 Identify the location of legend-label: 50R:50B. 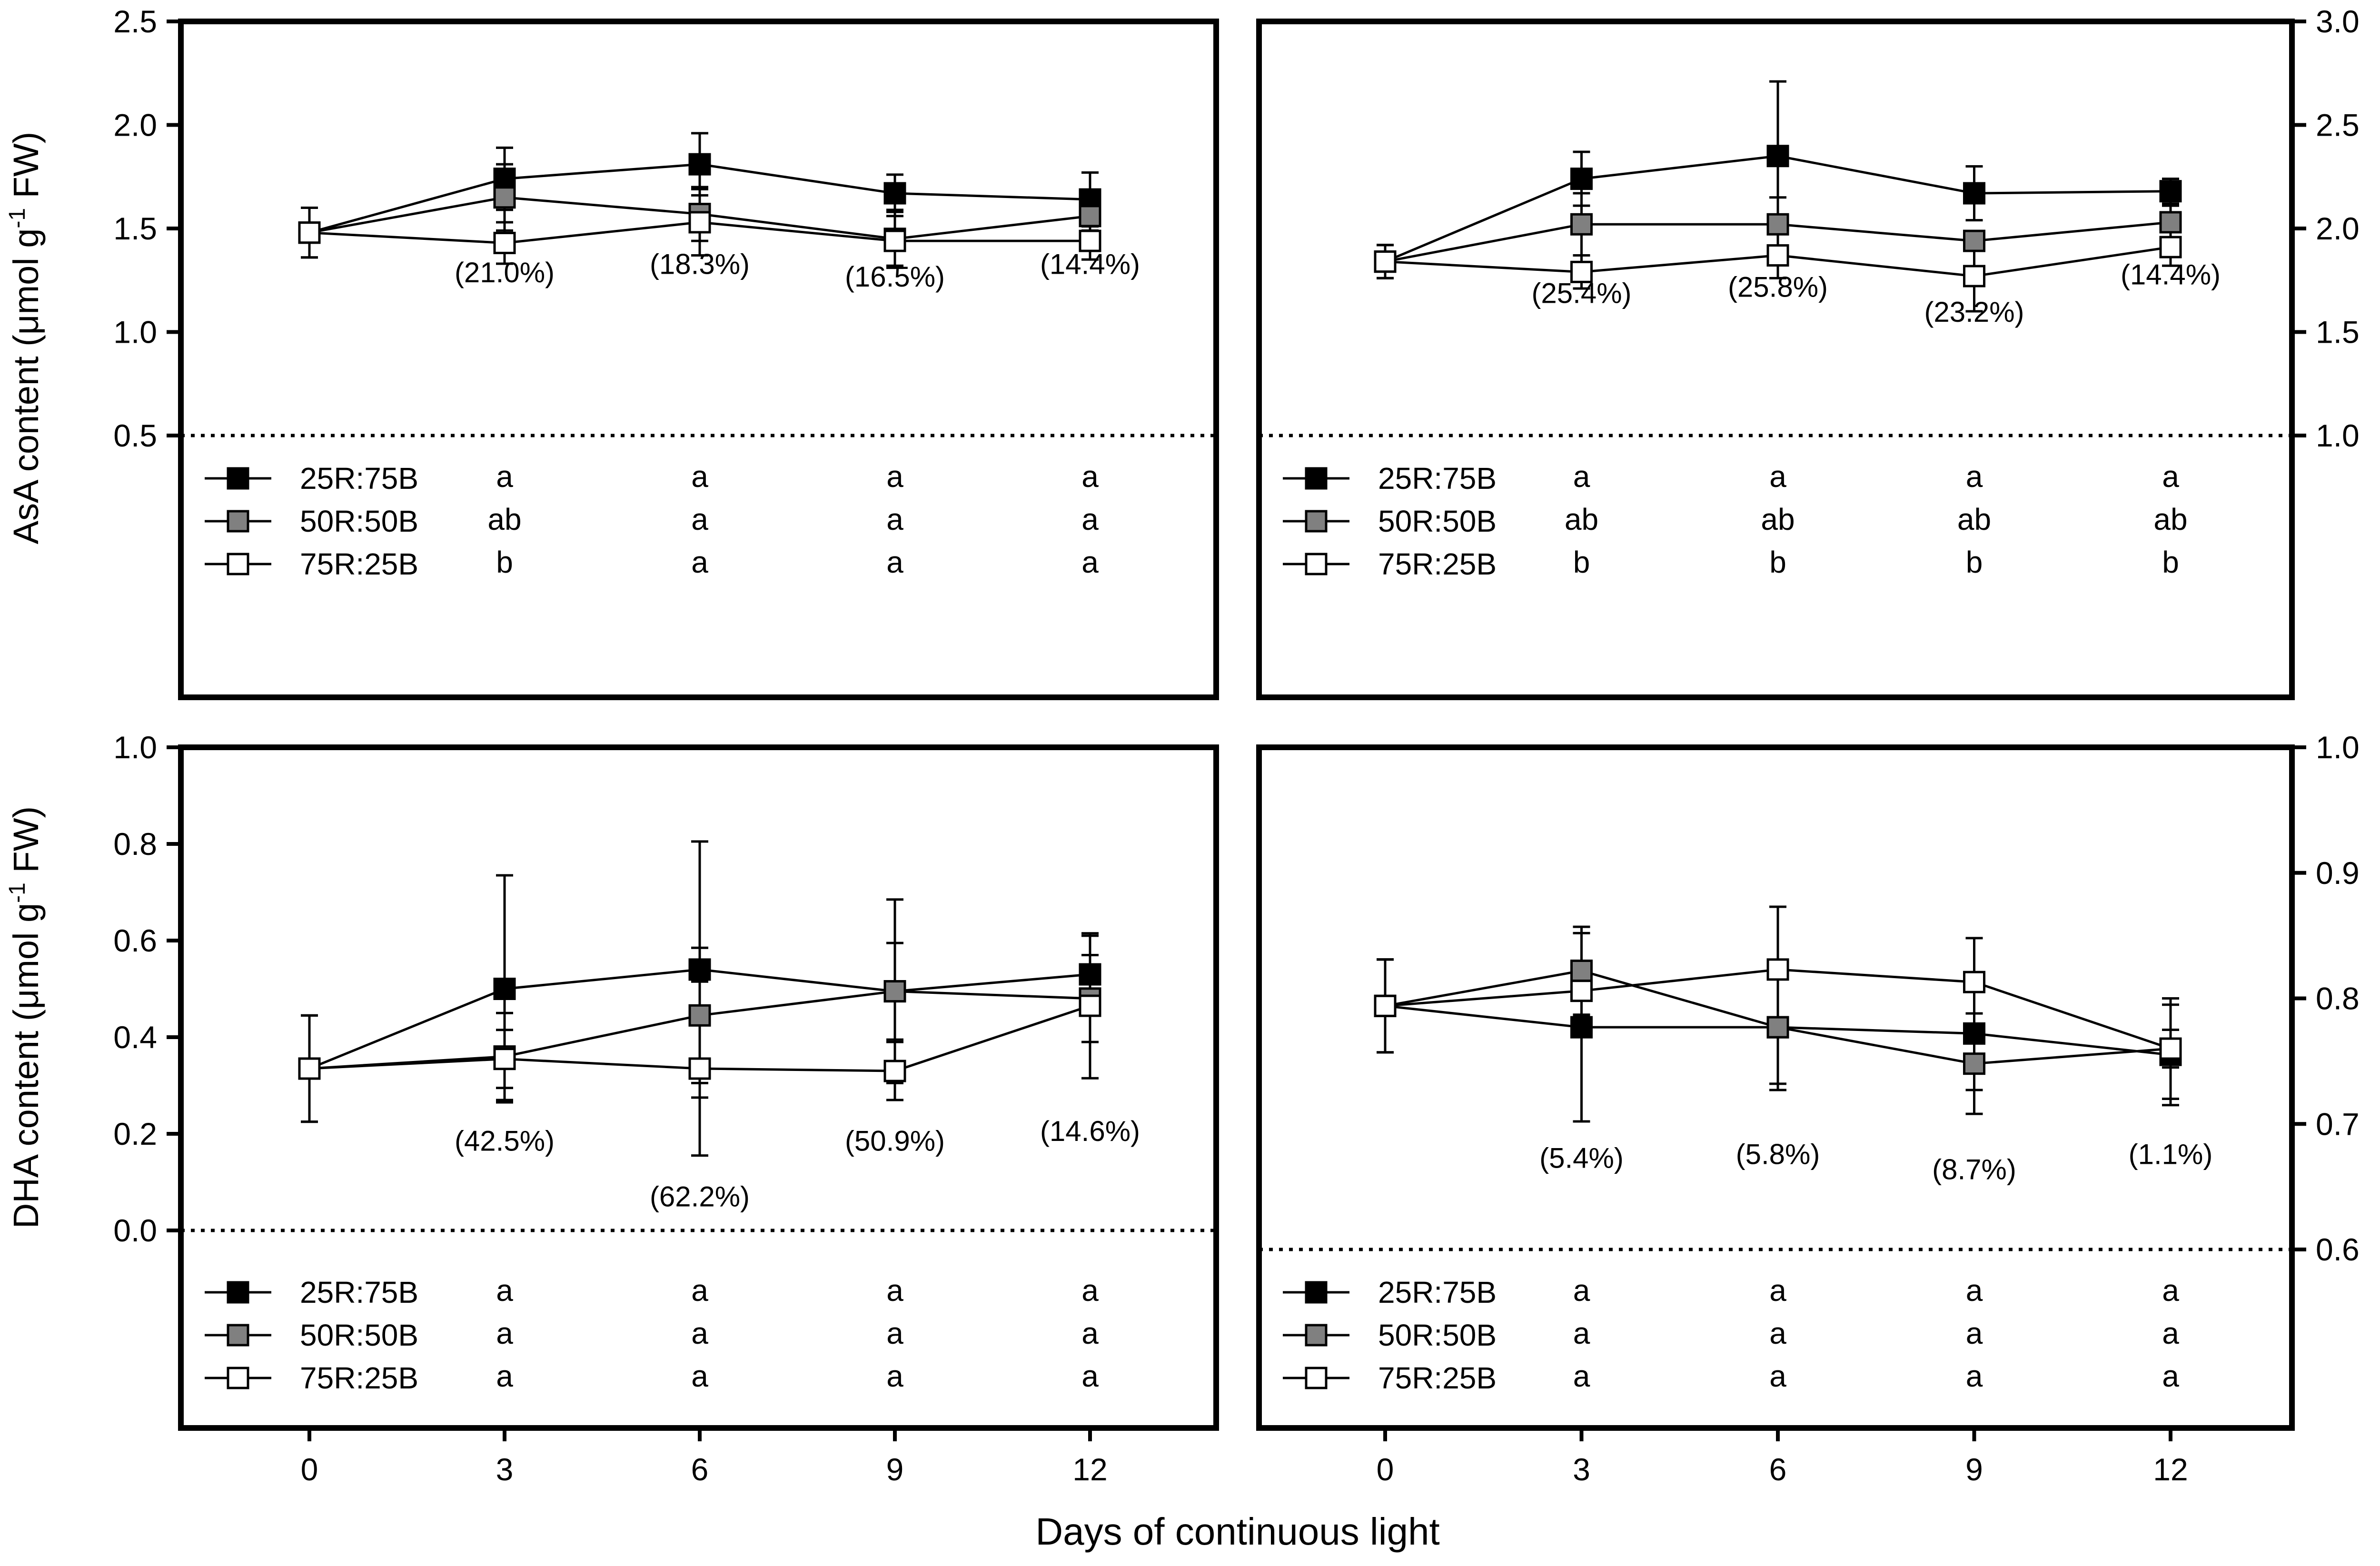
(1437, 521).